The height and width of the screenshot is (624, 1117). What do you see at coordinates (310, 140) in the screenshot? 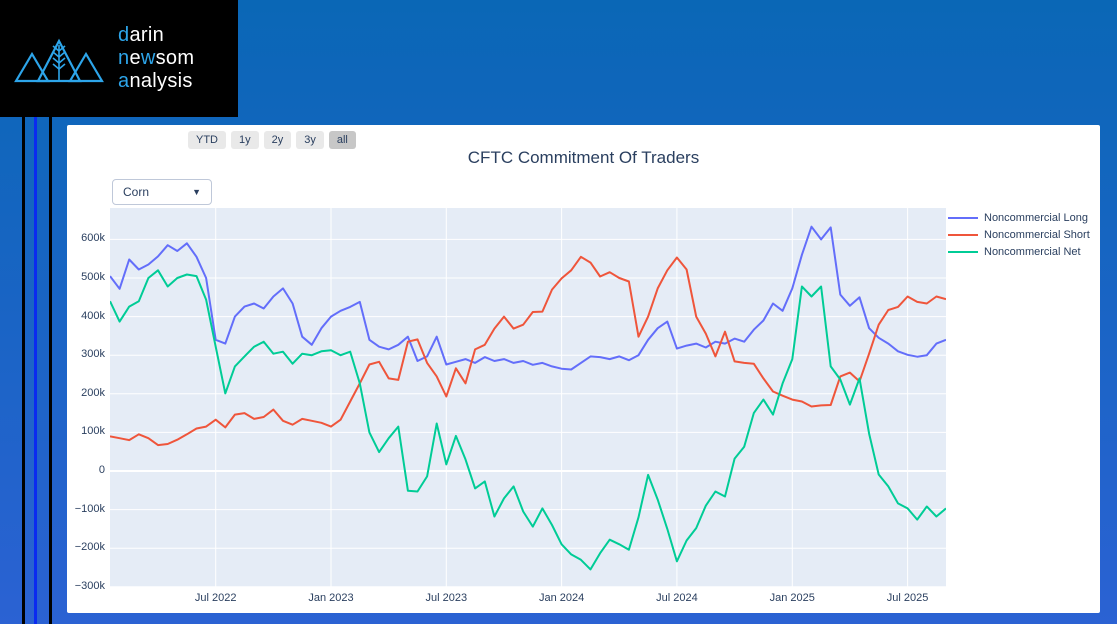
I see `range-button-3y: 3y` at bounding box center [310, 140].